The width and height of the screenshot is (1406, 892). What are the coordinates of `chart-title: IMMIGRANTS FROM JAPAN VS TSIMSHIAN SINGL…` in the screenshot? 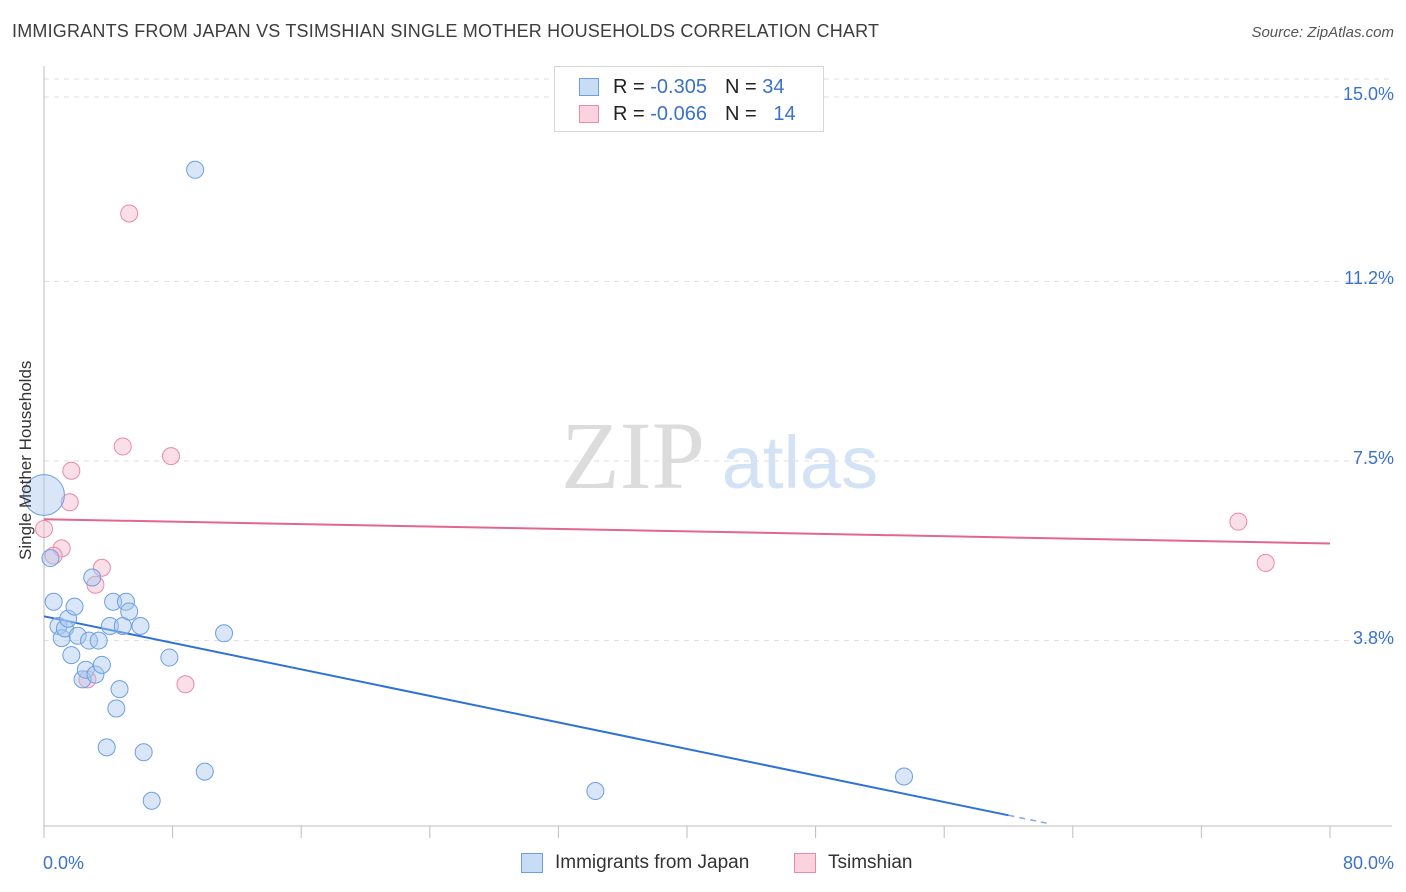 It's located at (446, 31).